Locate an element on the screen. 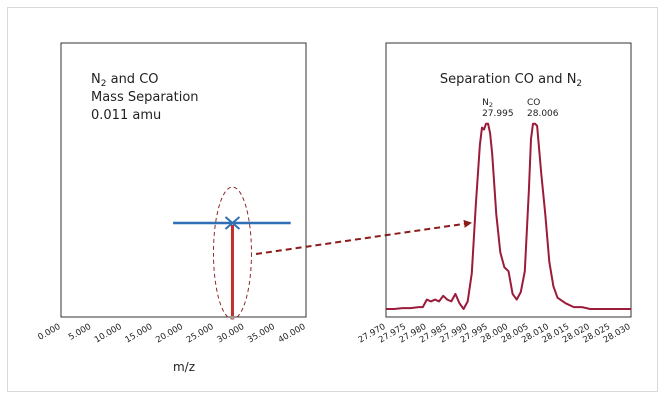 The image size is (665, 401). left-x-tick-label: 5.000 is located at coordinates (80, 332).